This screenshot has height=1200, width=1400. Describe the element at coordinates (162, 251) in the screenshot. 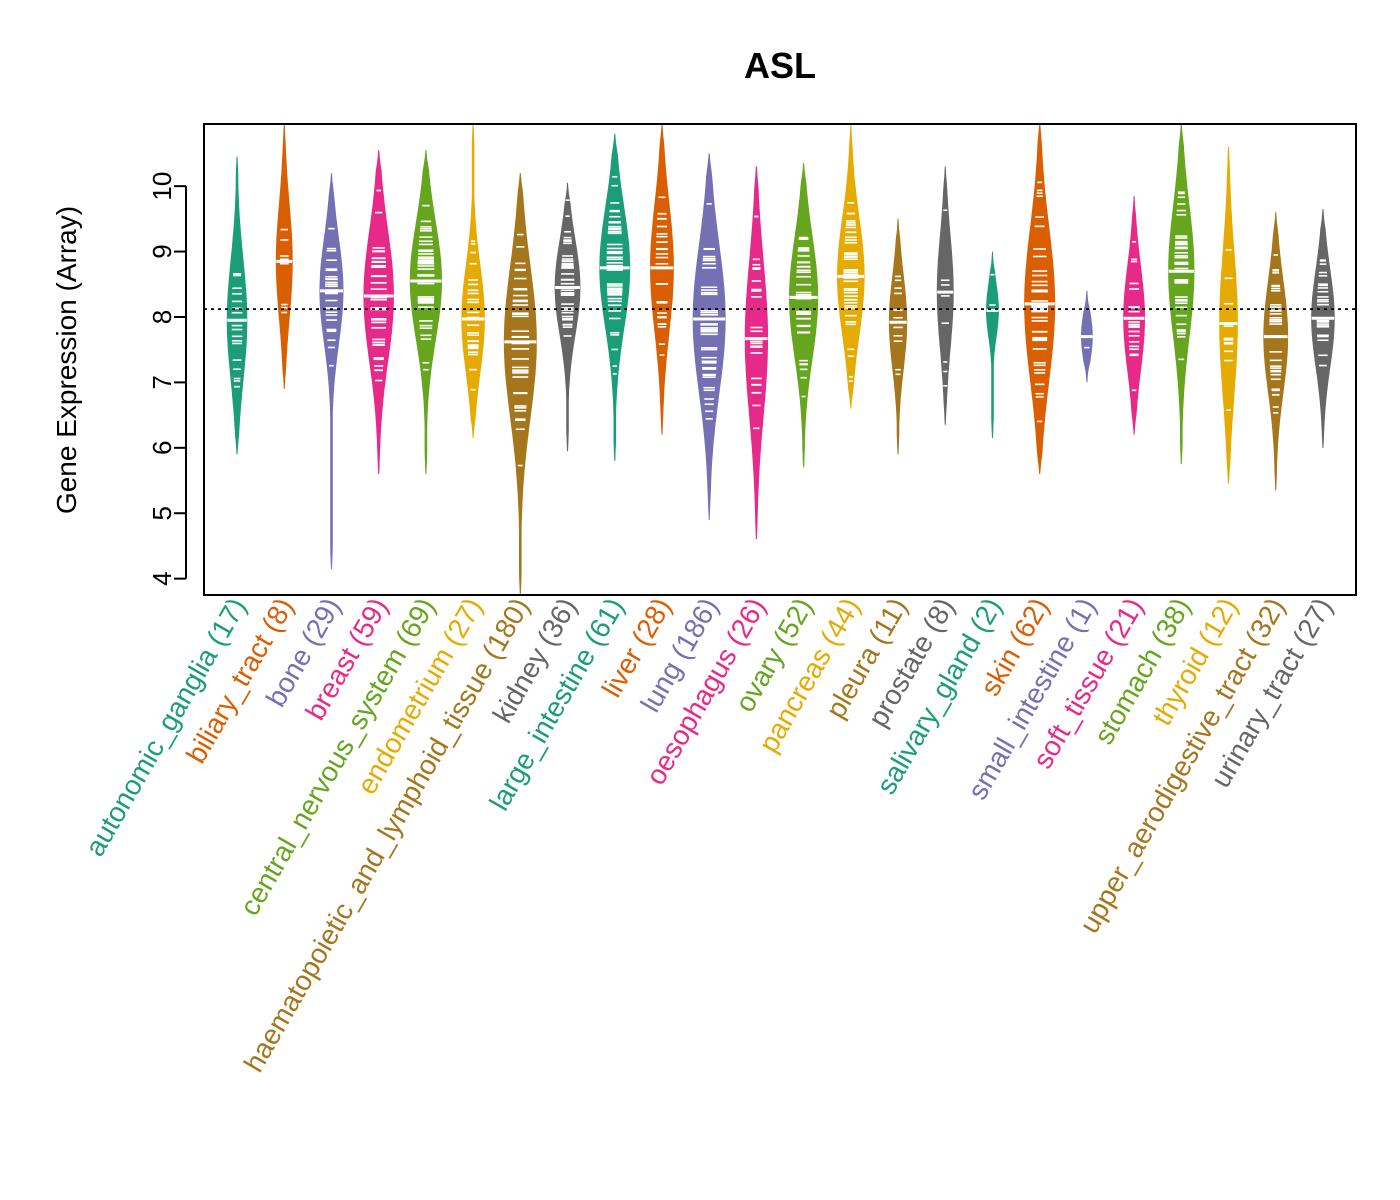

I see `y-tick-label: 9` at that location.